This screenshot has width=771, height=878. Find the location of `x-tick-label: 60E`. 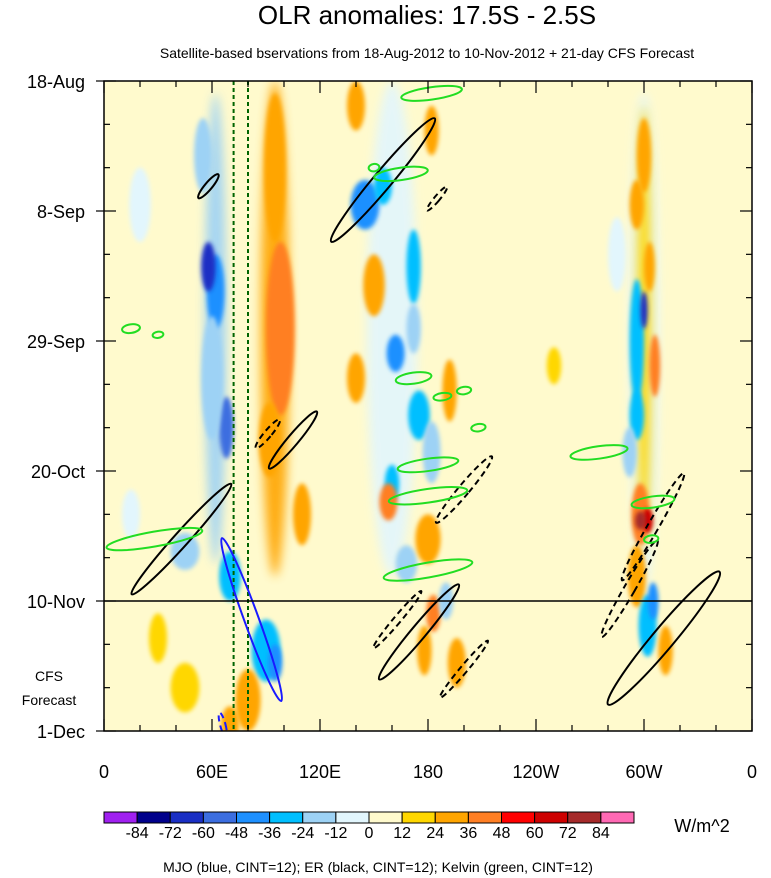

x-tick-label: 60E is located at coordinates (212, 772).